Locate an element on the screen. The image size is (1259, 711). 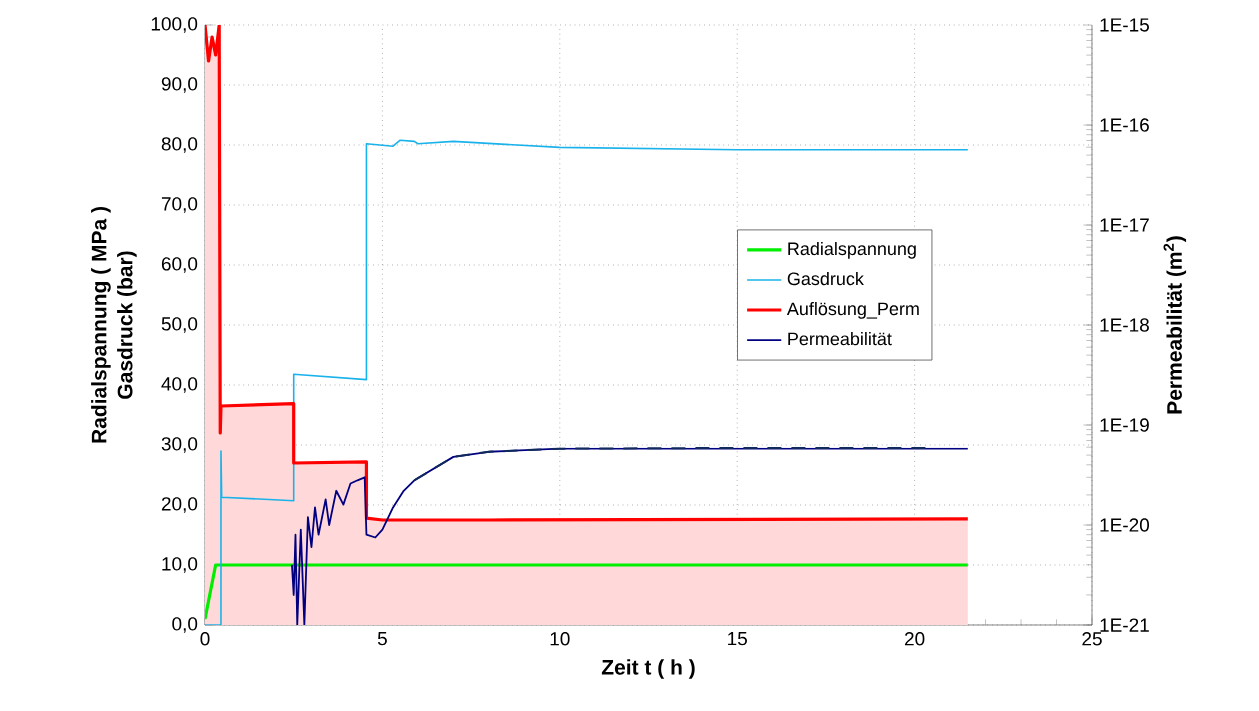
y2-tick-label: 1E-20 is located at coordinates (1125, 525).